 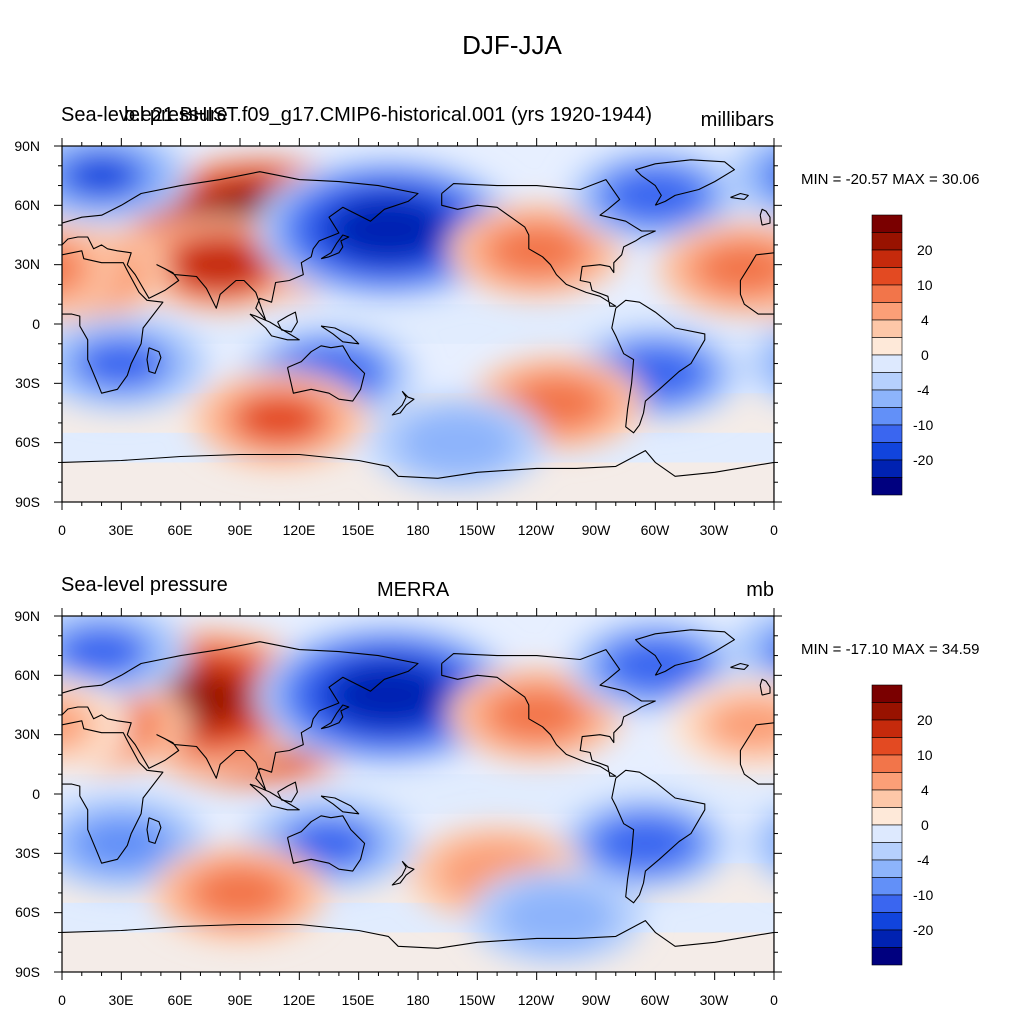 I want to click on panel2-lat-label: 30N, so click(x=27, y=734).